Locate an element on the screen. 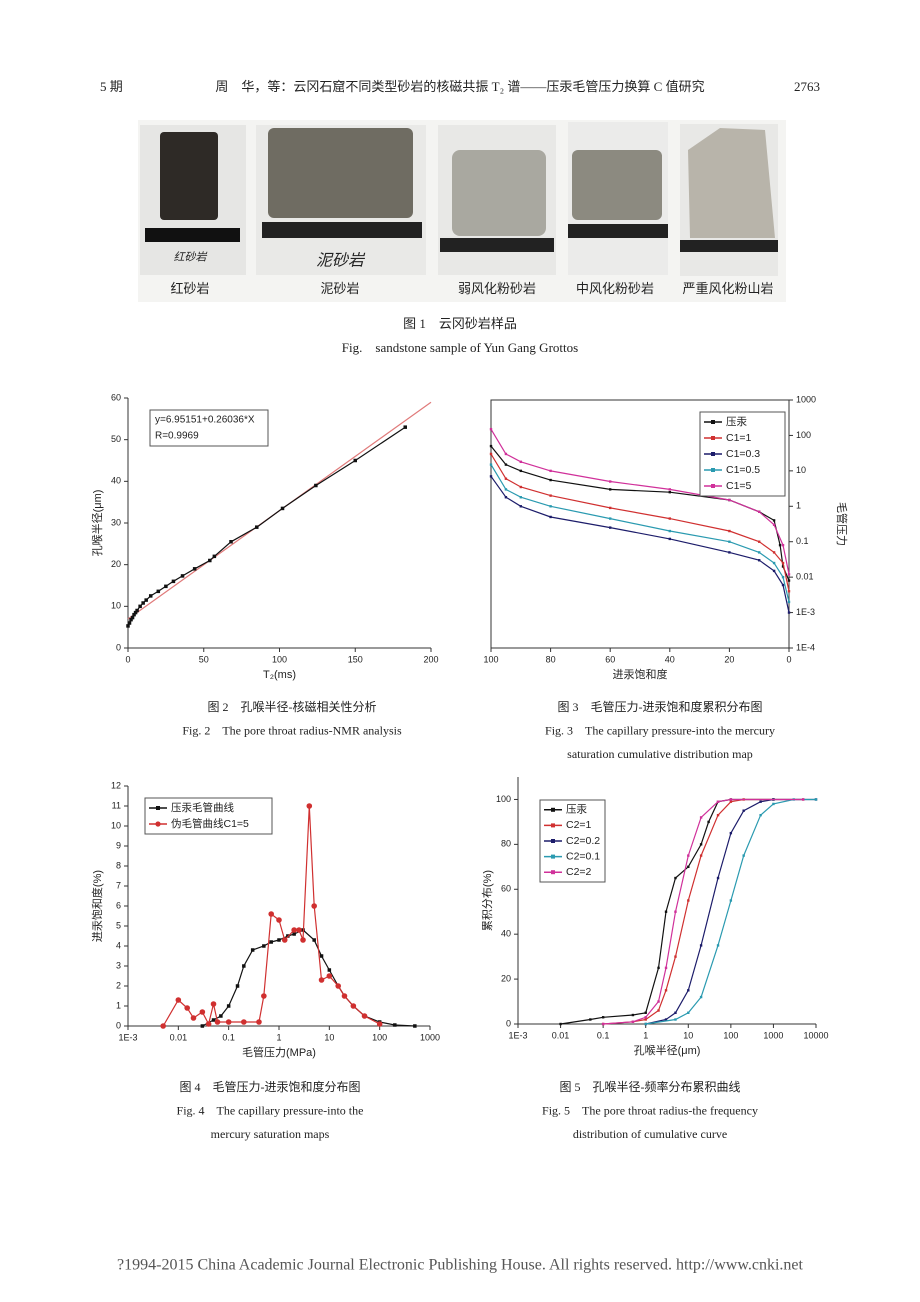 The image size is (920, 1302). legend-label: C2=1 is located at coordinates (579, 825).